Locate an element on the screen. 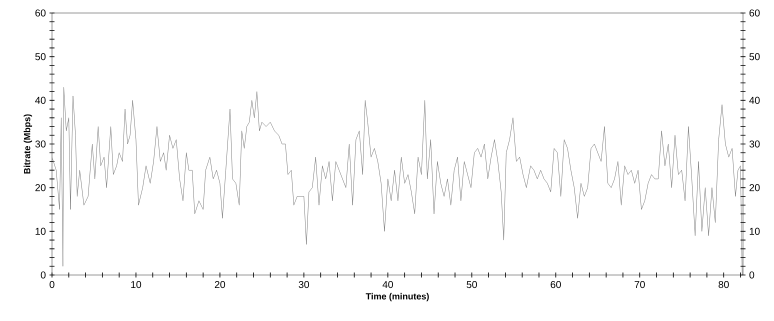  y-tick-label: 0 is located at coordinates (43, 275).